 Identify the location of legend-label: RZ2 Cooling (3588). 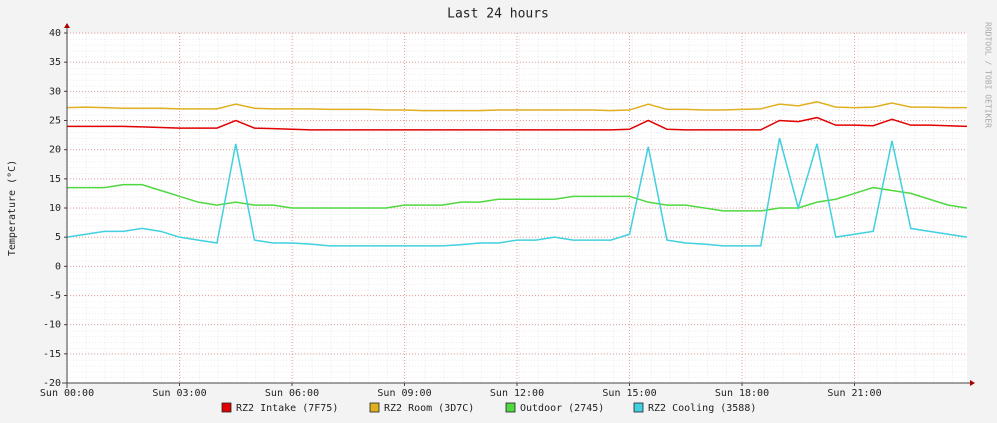
(702, 408).